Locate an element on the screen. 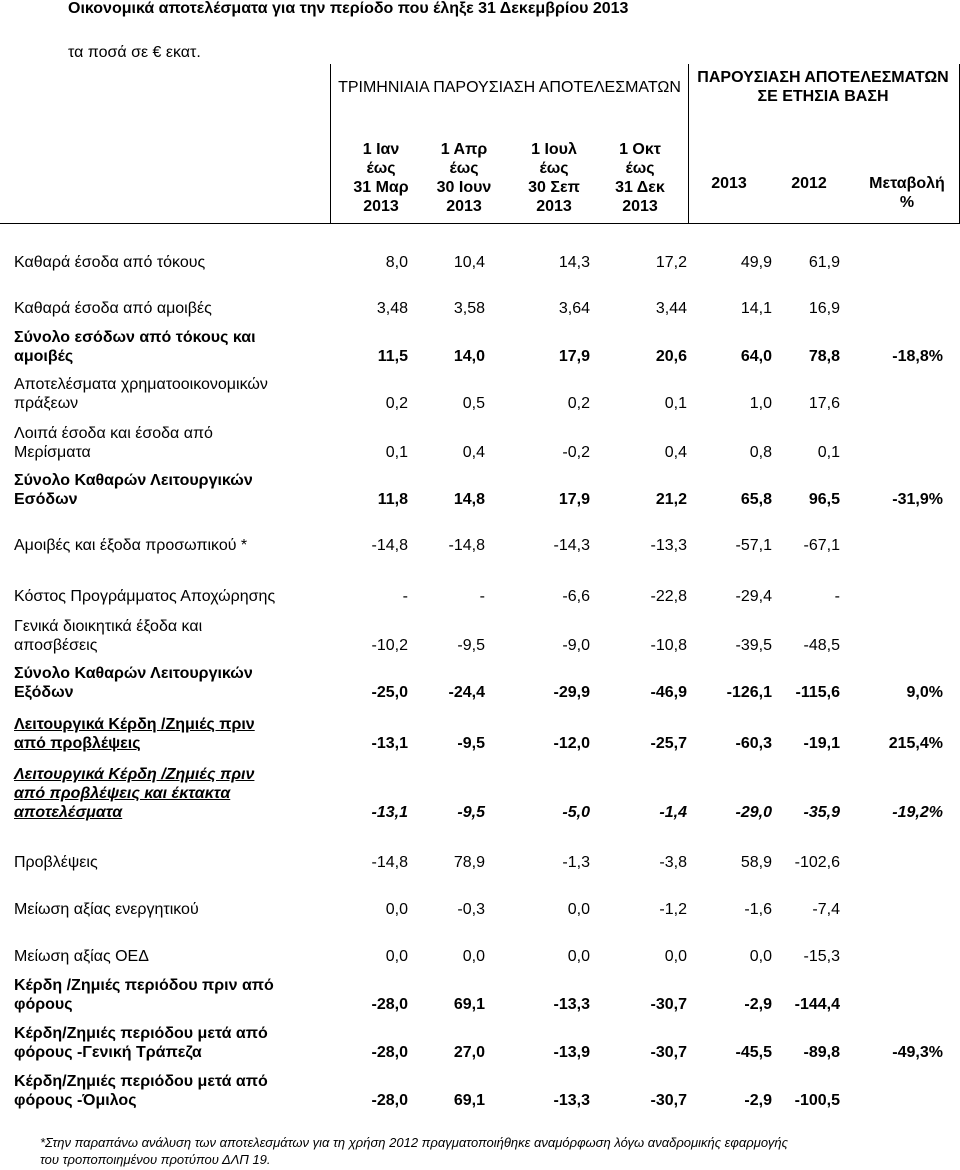 The height and width of the screenshot is (1170, 960). col-head-q2: 1 Απρ έως 30 Ιουν 2013 is located at coordinates (464, 178).